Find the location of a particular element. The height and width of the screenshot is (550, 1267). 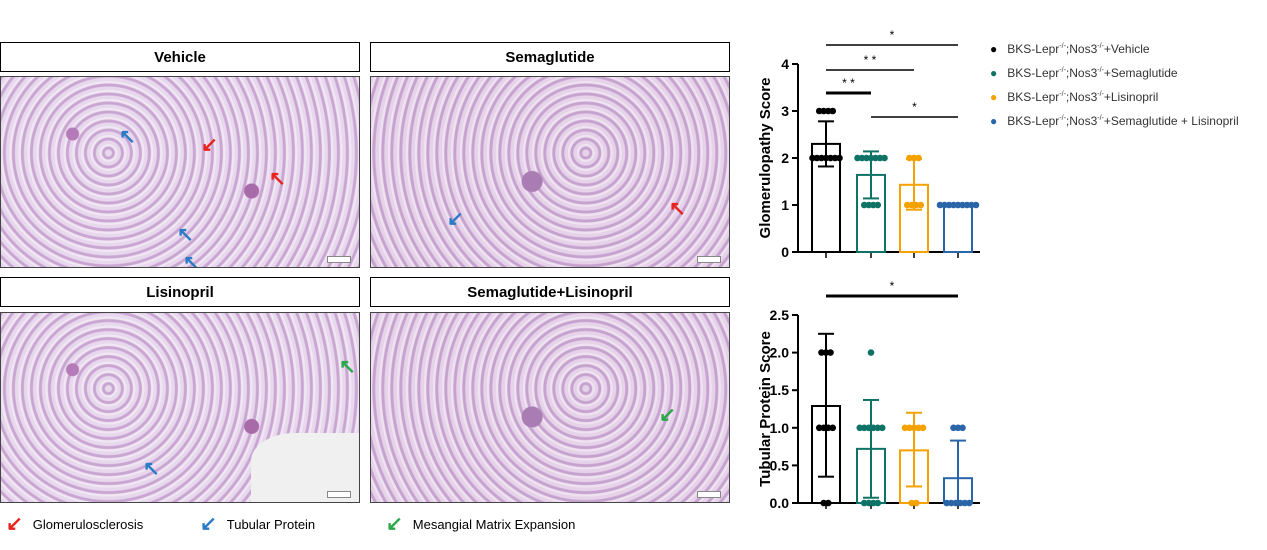

y-tick-label: 3 is located at coordinates (785, 111).